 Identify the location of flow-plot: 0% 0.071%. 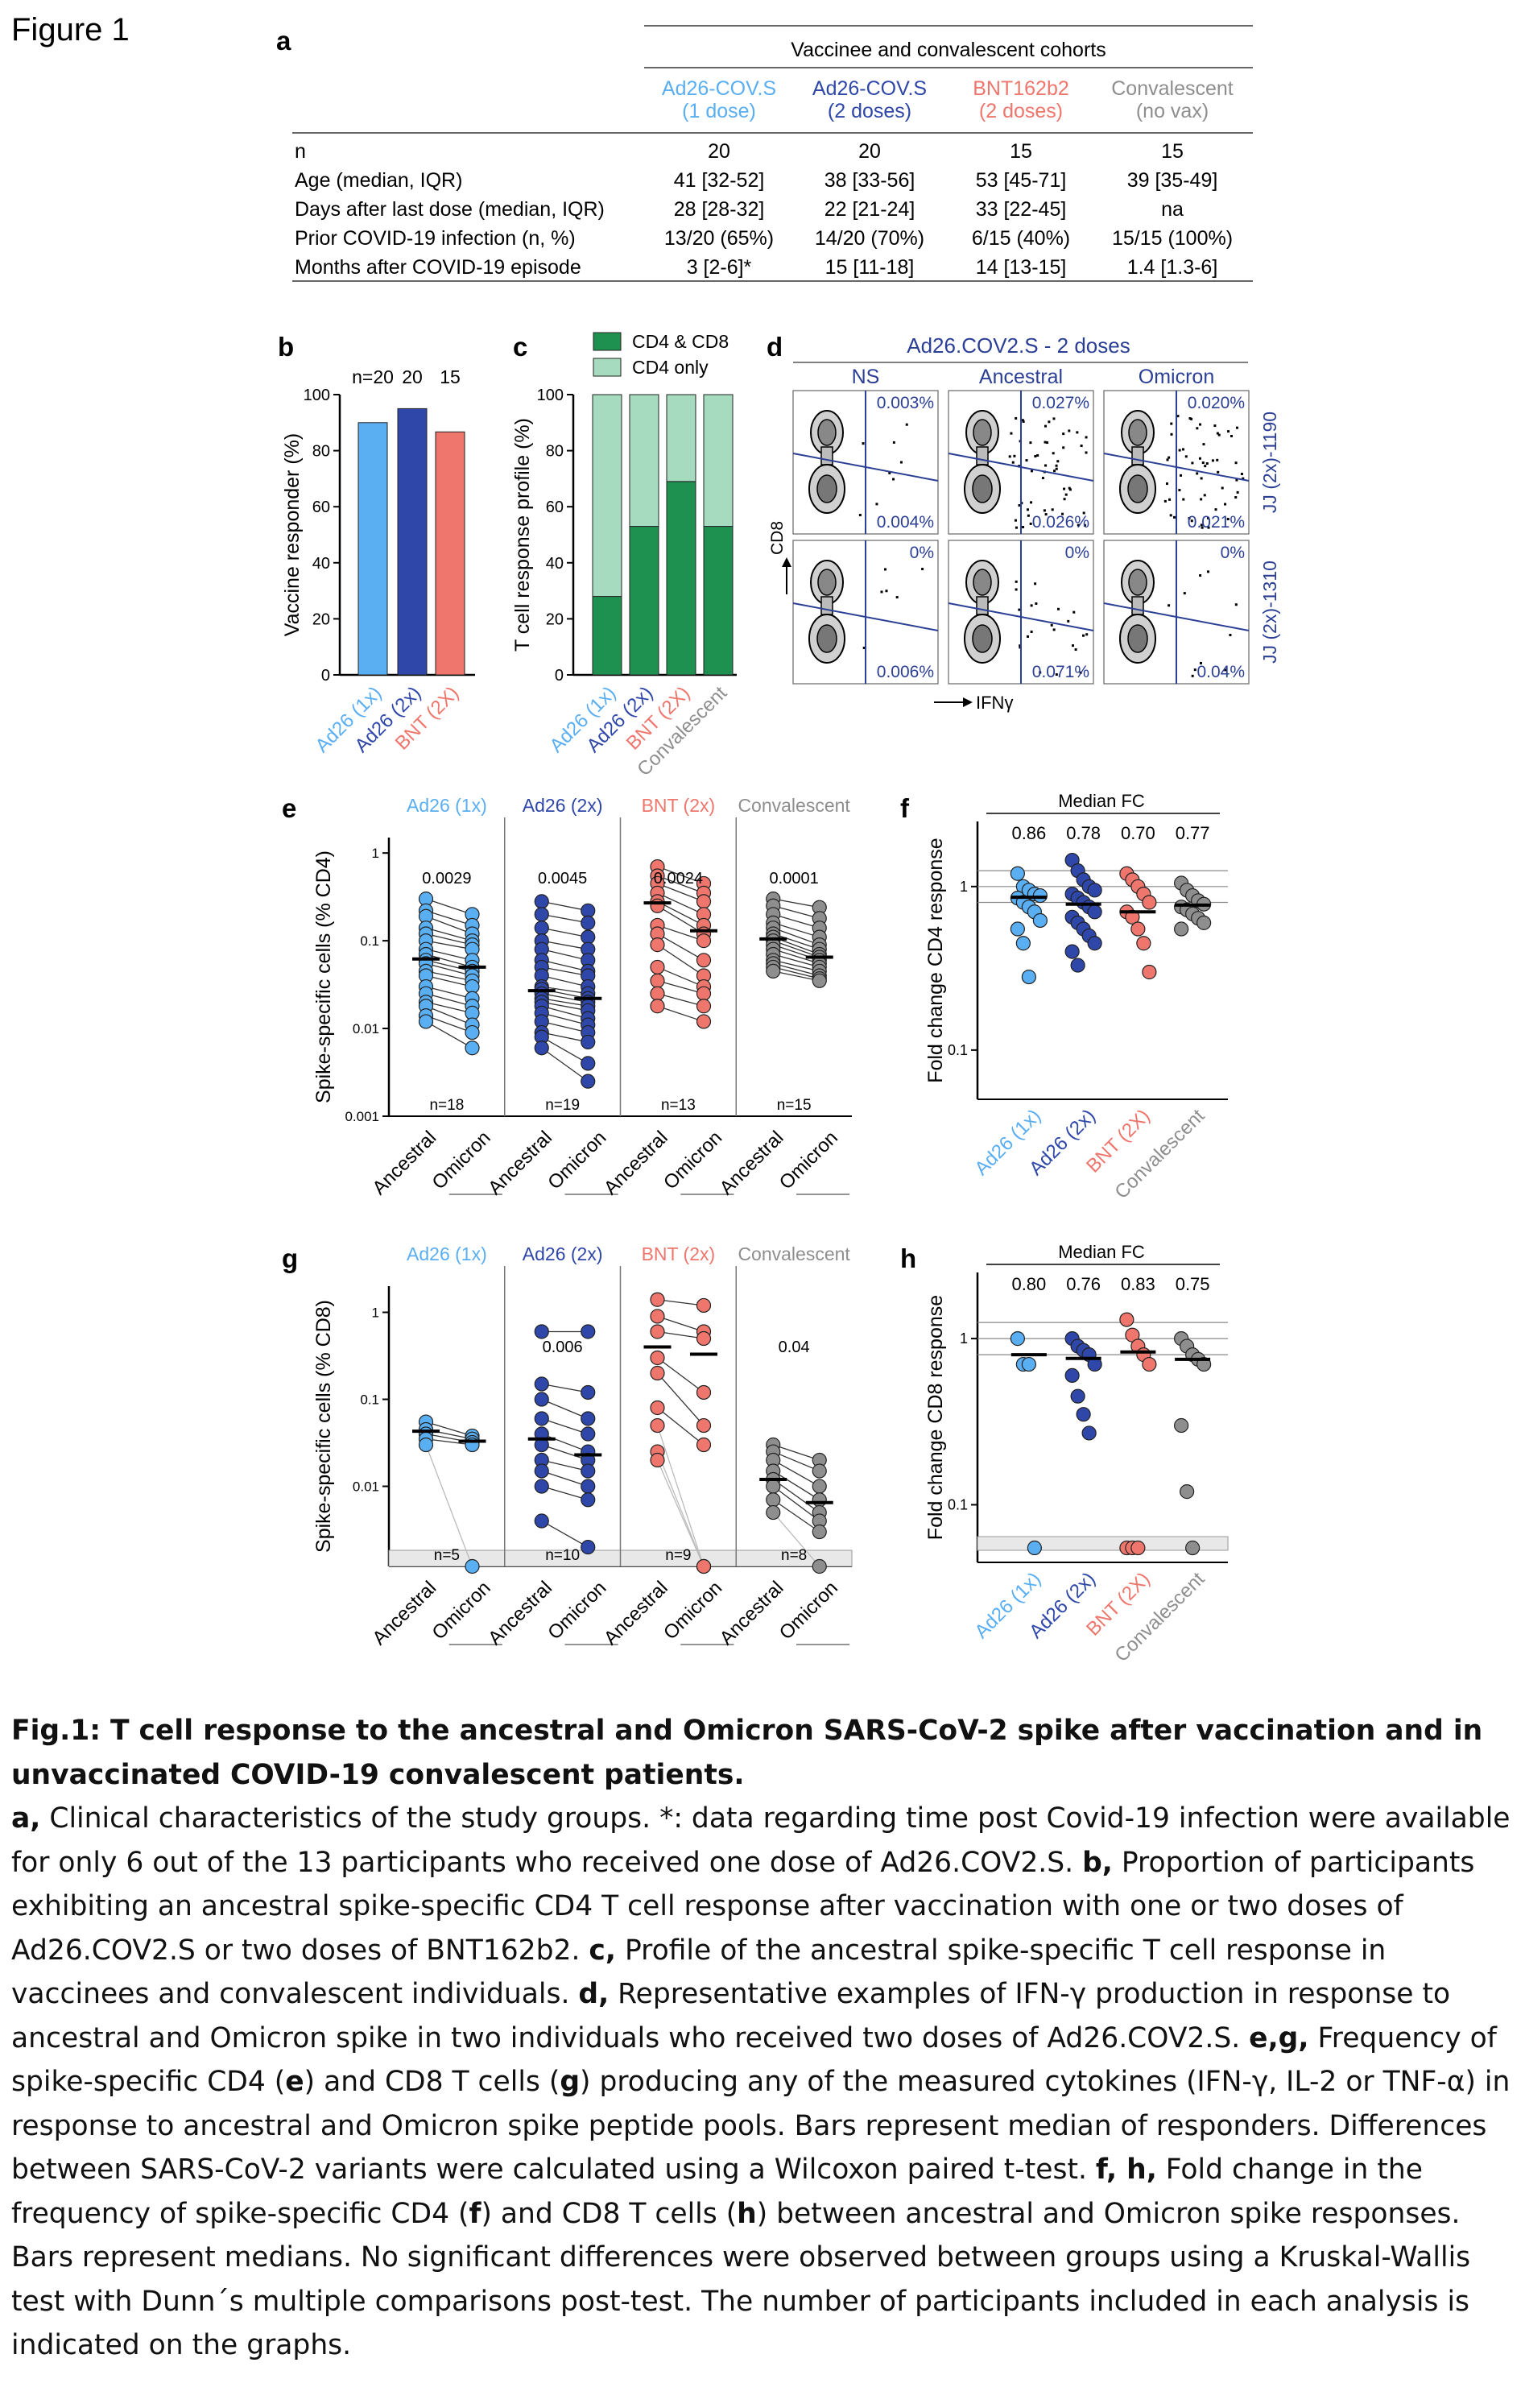
(1021, 612).